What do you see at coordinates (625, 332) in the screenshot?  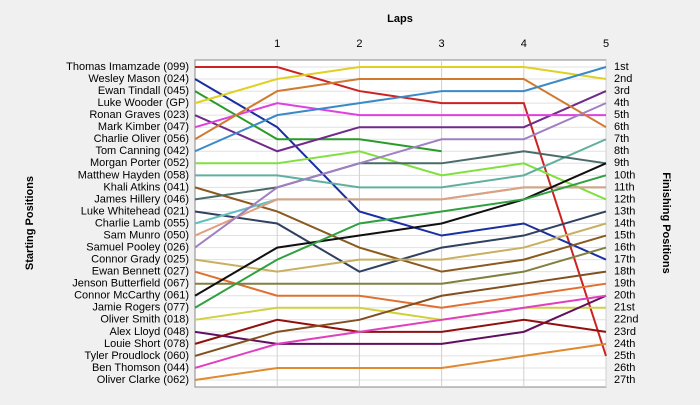 I see `y2-tick-label: 23rd` at bounding box center [625, 332].